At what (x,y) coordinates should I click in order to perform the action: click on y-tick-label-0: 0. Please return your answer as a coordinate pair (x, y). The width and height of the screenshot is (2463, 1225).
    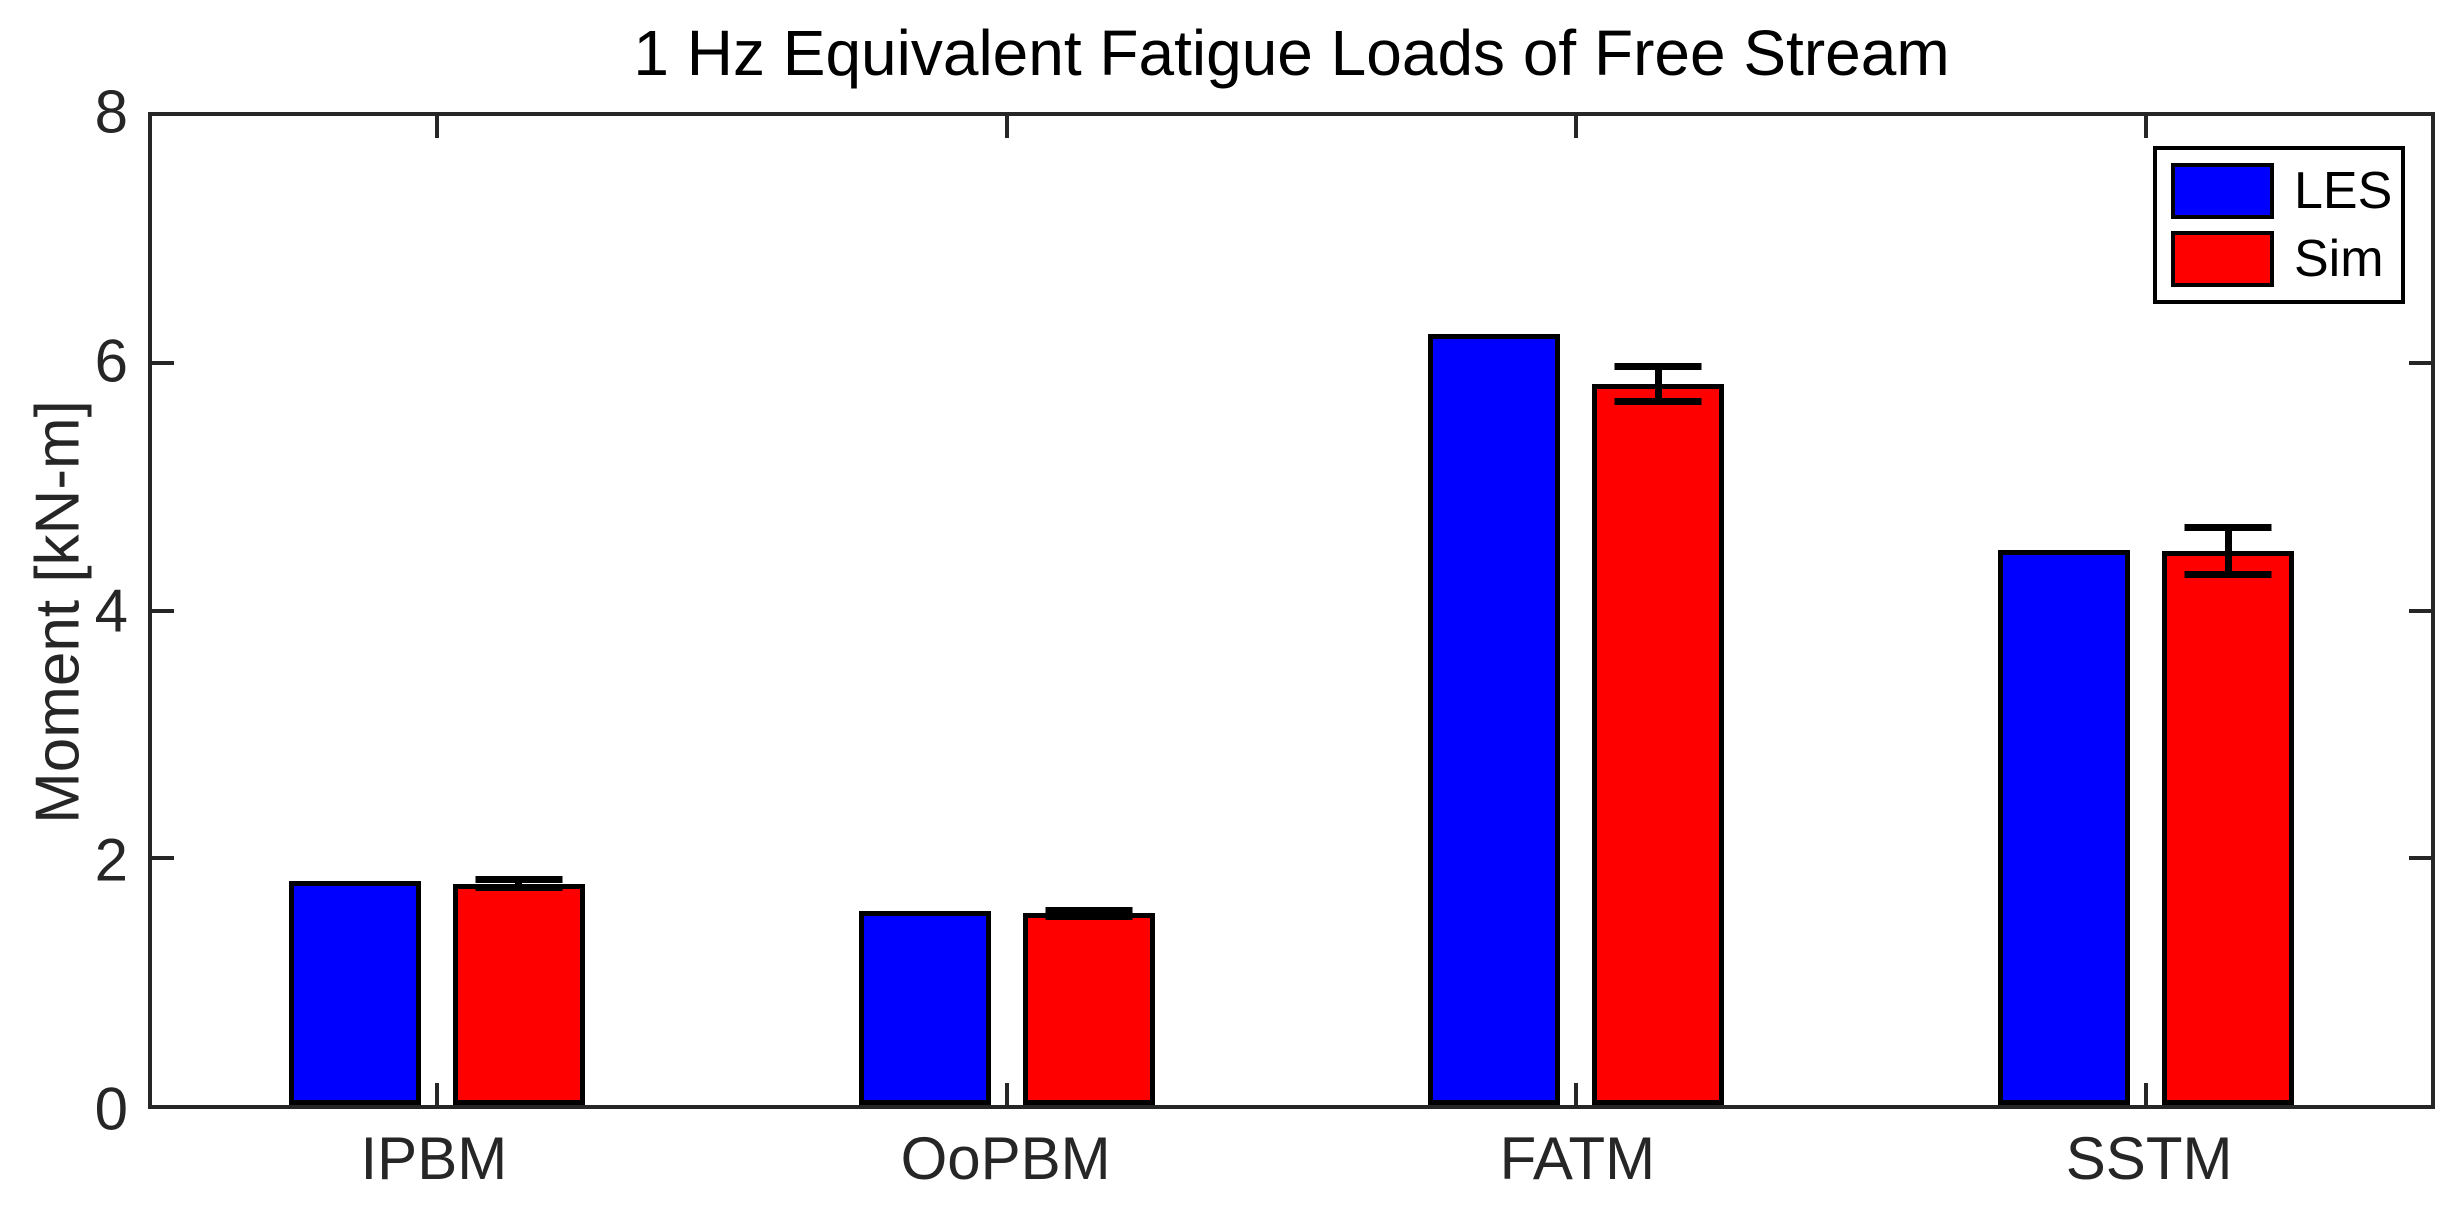
    Looking at the image, I should click on (111, 1109).